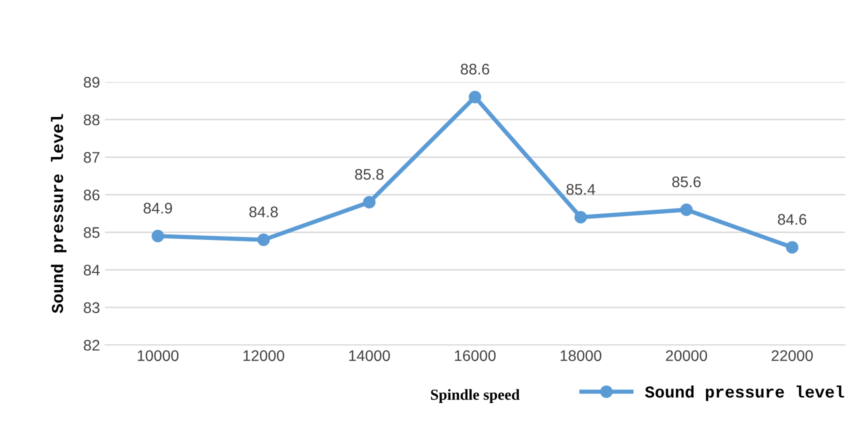  Describe the element at coordinates (475, 69) in the screenshot. I see `data-label: 88.6` at that location.